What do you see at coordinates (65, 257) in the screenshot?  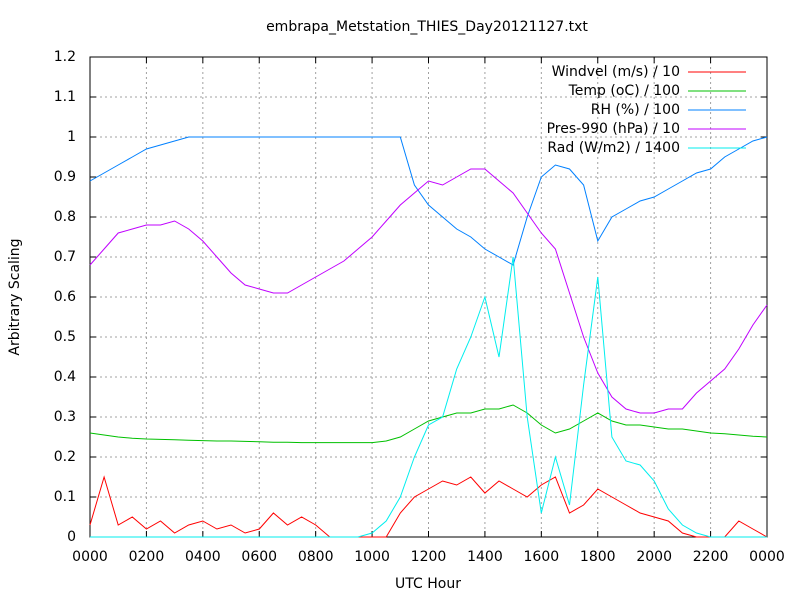 I see `y-tick-label: 0.7` at bounding box center [65, 257].